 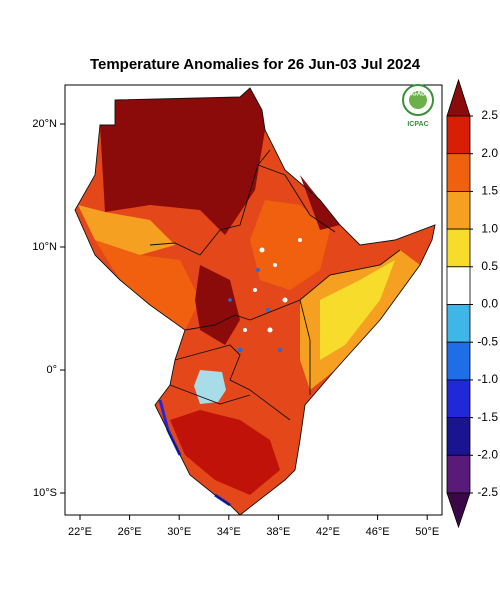 What do you see at coordinates (418, 106) in the screenshot?
I see `logo: IGAD ICPAC` at bounding box center [418, 106].